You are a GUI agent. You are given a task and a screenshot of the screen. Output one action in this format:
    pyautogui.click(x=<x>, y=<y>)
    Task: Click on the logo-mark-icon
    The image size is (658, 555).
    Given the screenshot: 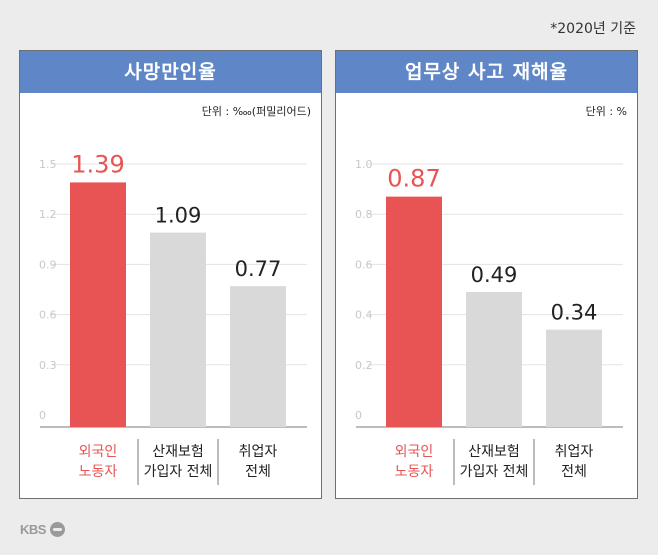 What is the action you would take?
    pyautogui.click(x=57, y=529)
    